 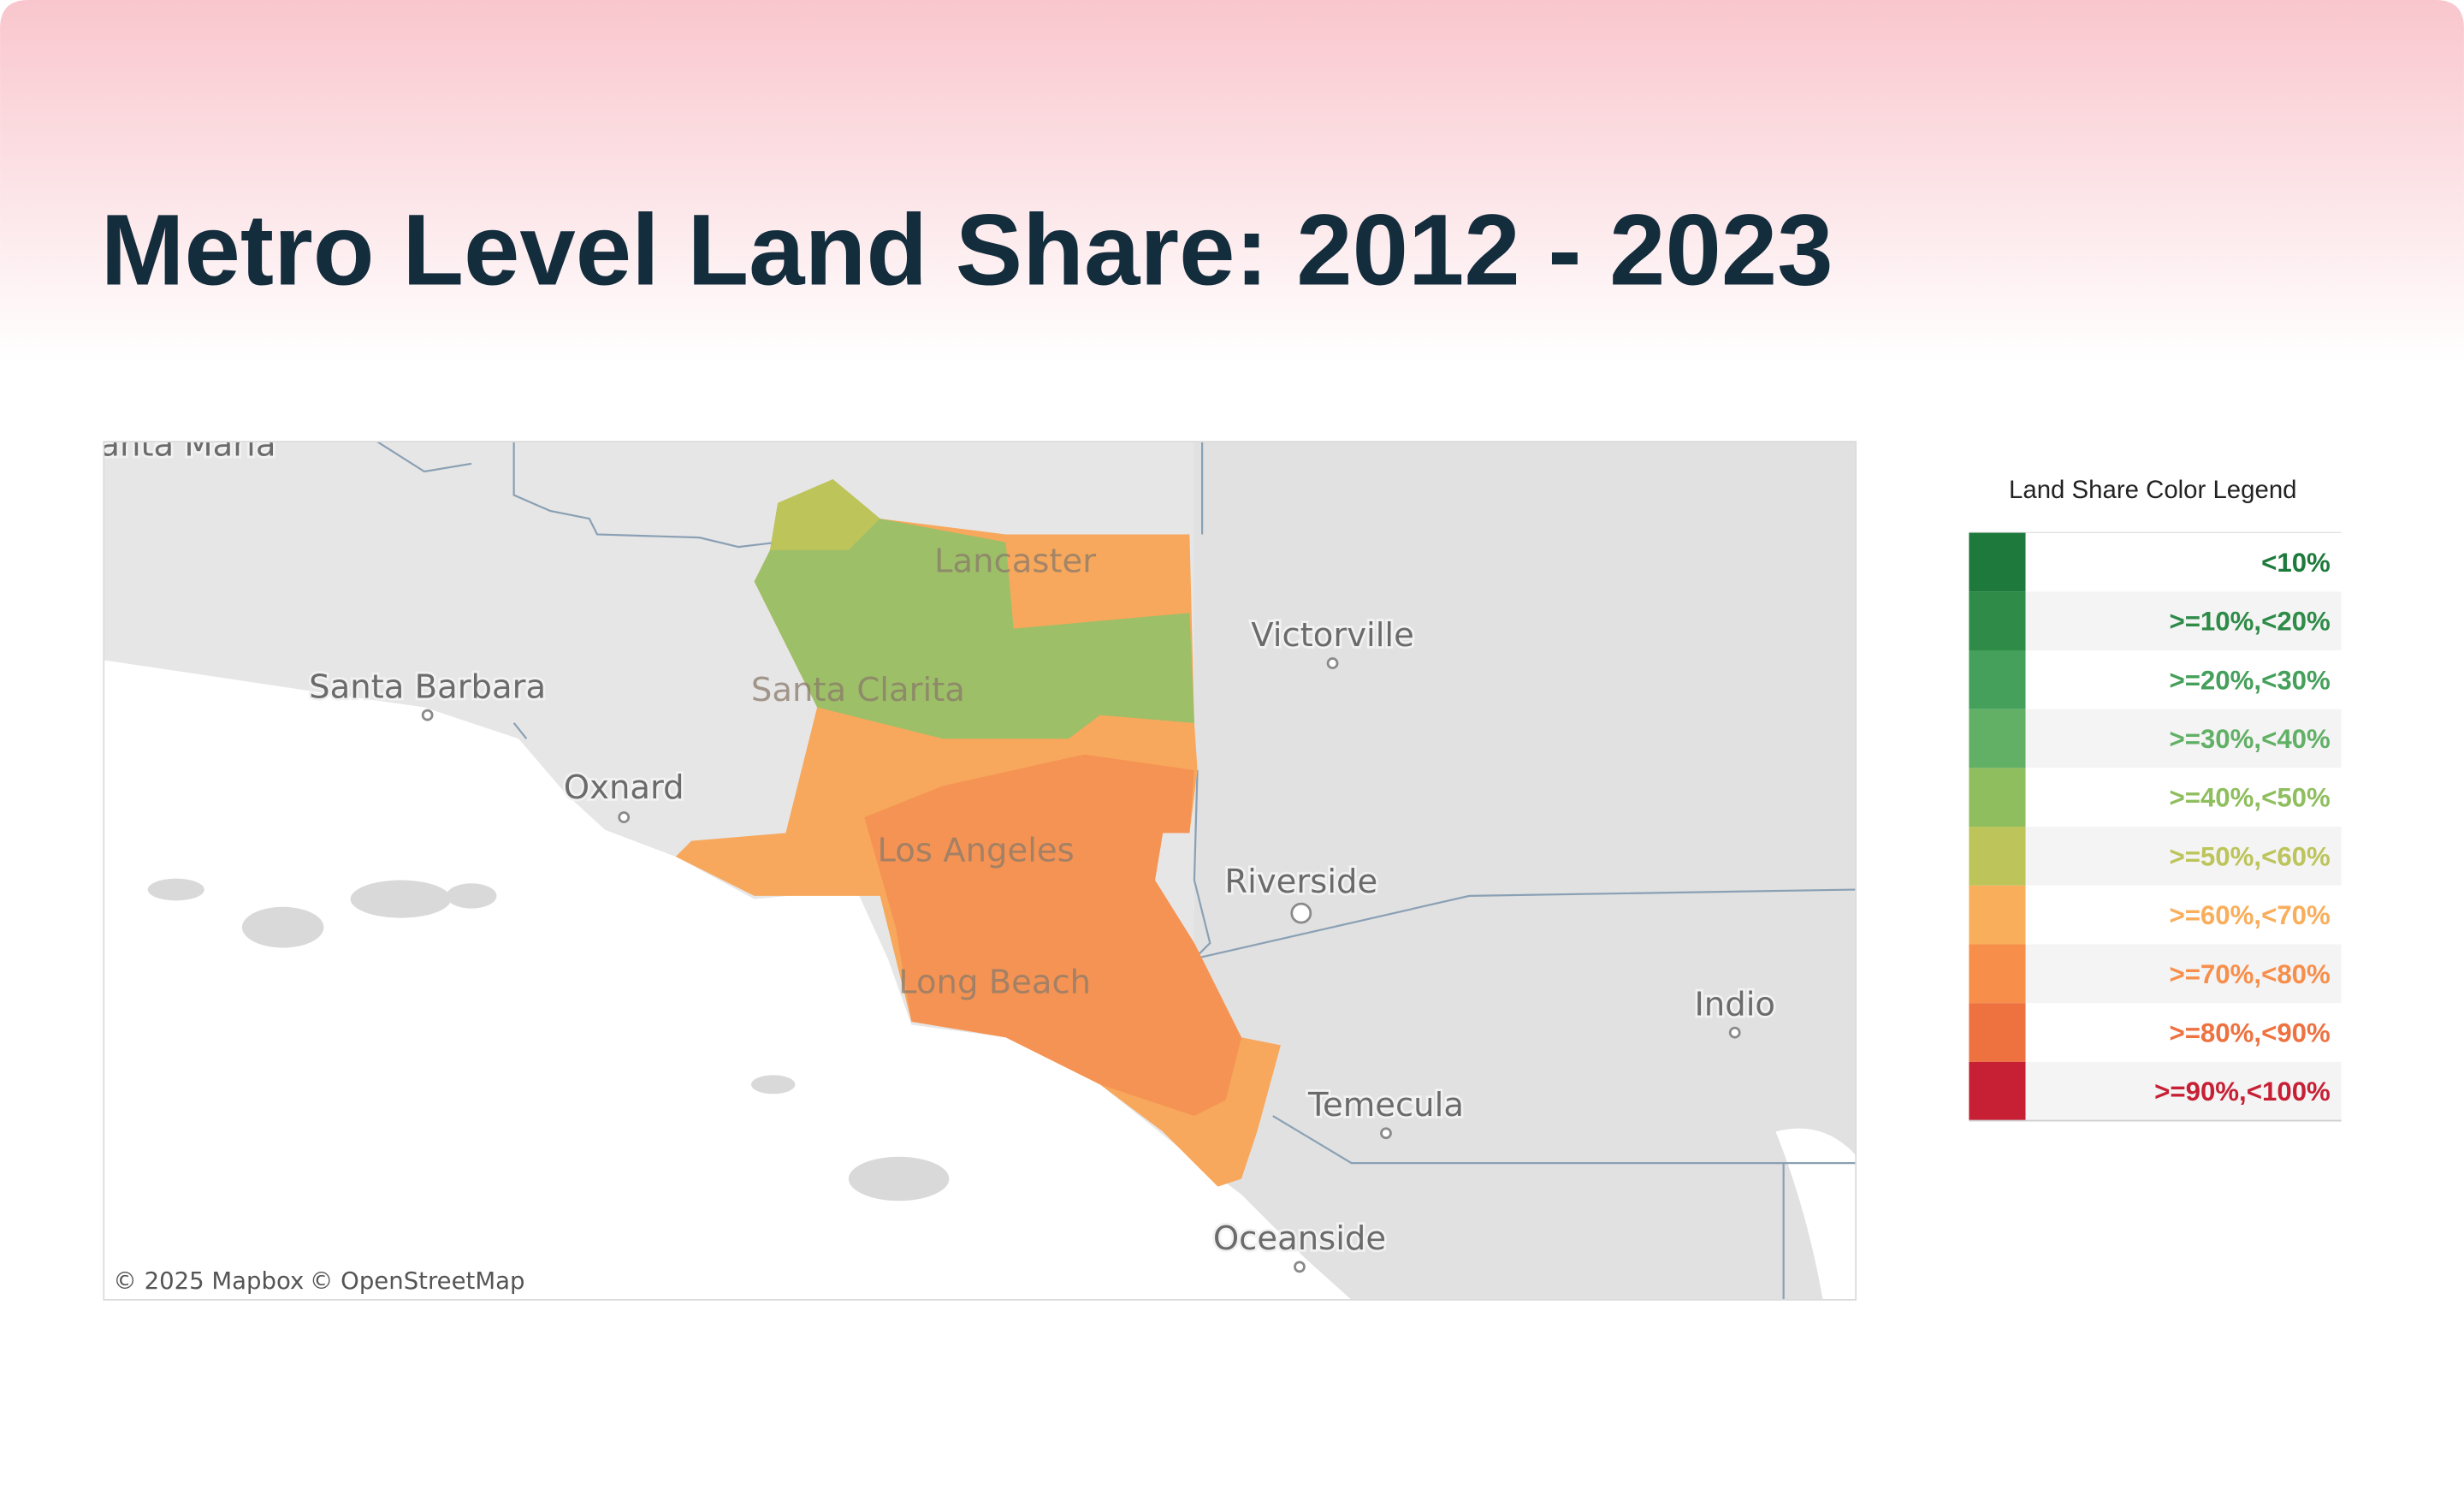 I want to click on metro-north-edge, so click(x=825, y=514).